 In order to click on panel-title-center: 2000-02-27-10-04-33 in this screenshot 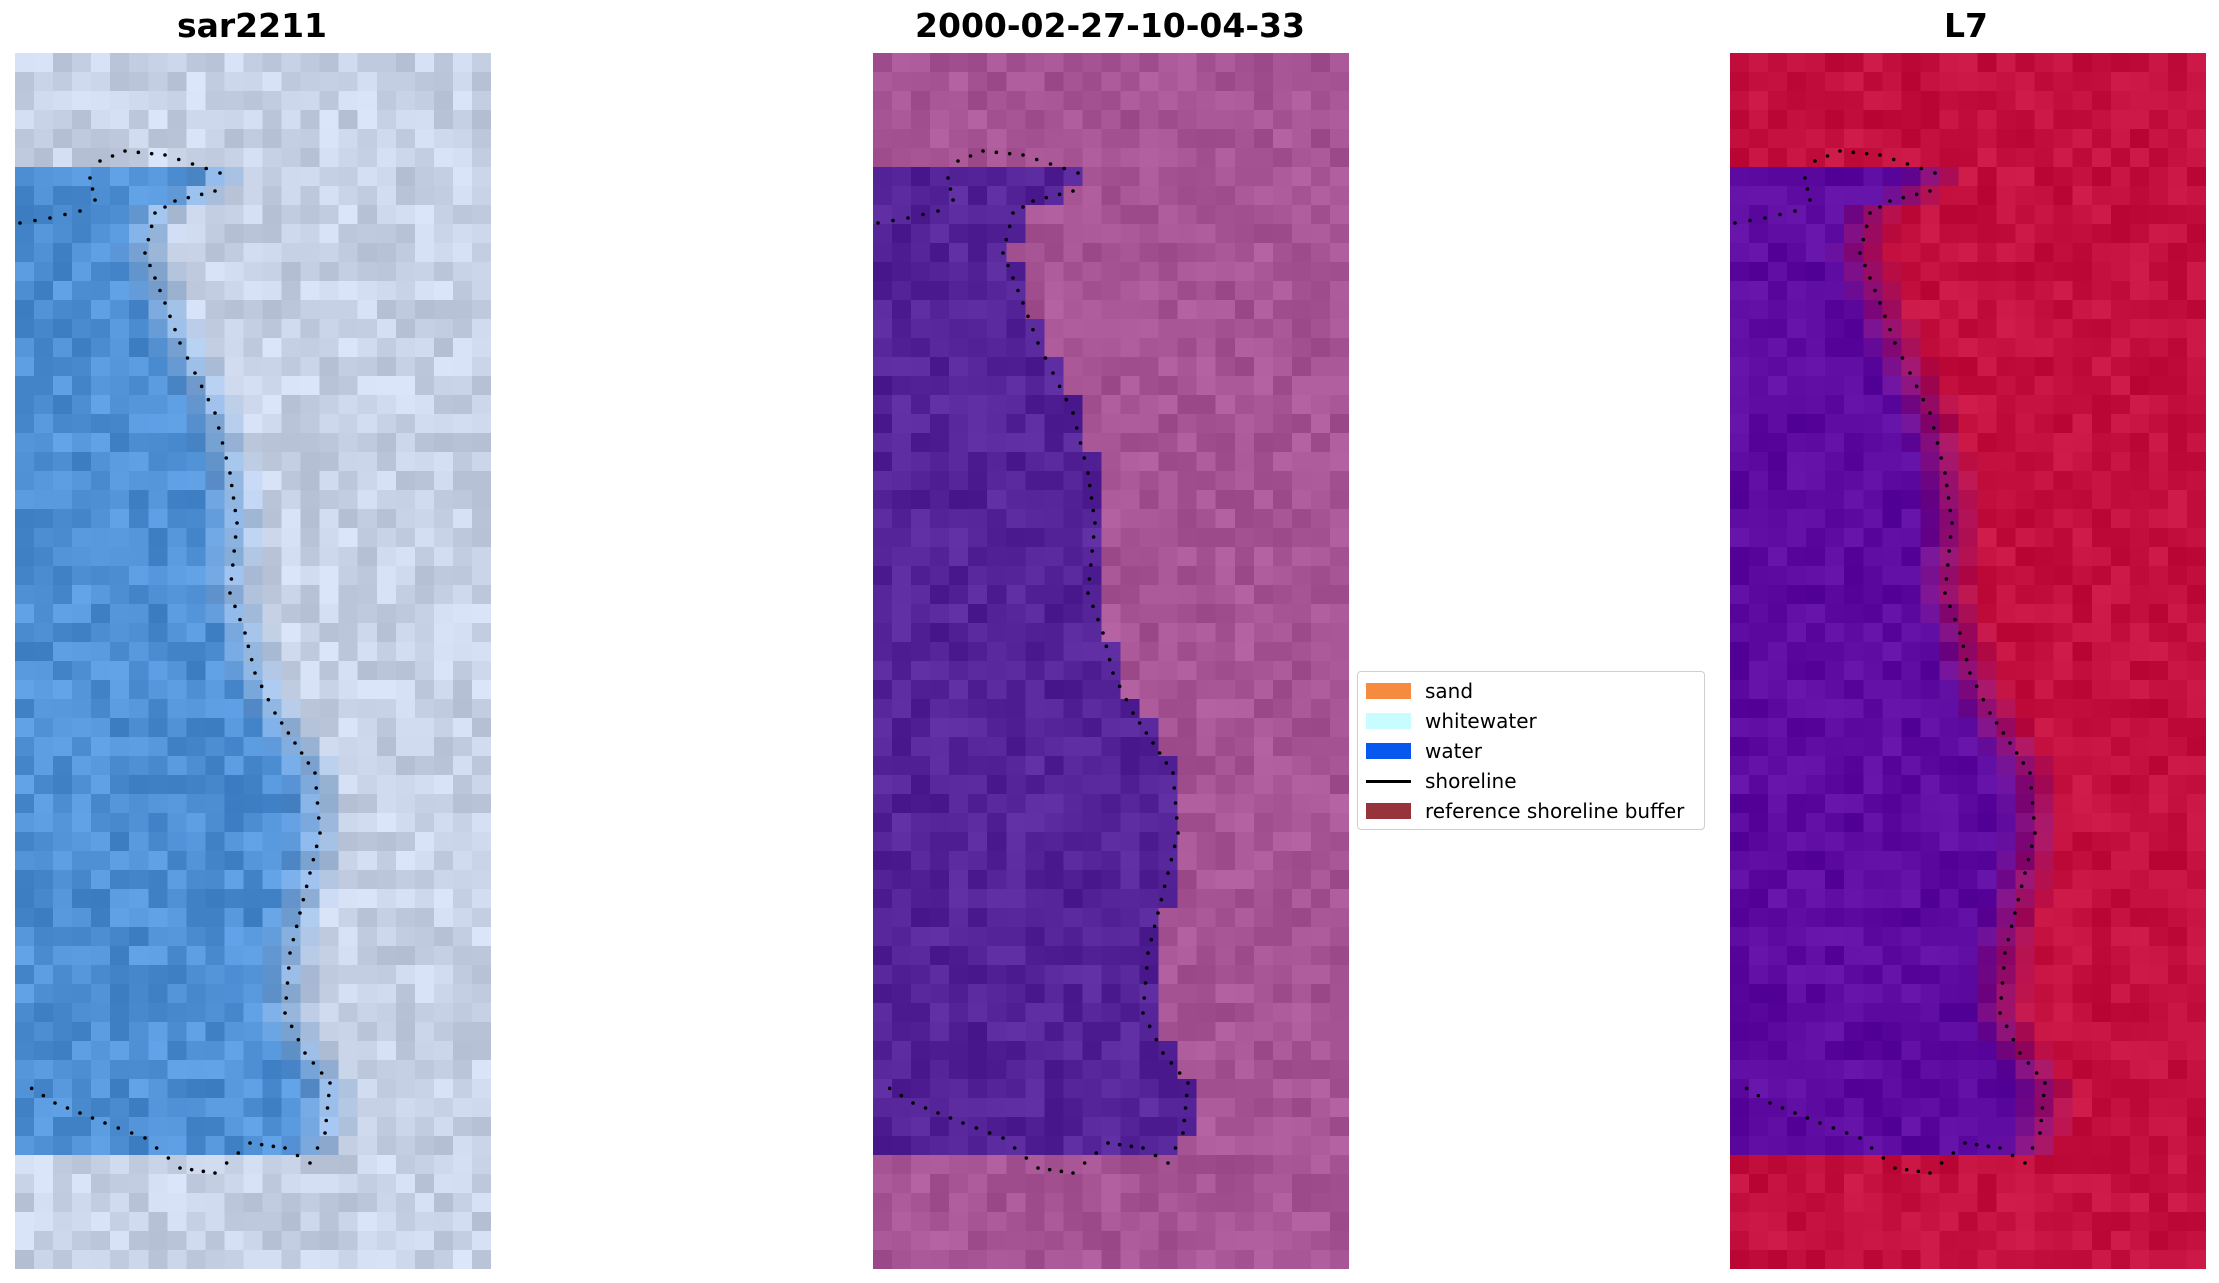, I will do `click(1110, 25)`.